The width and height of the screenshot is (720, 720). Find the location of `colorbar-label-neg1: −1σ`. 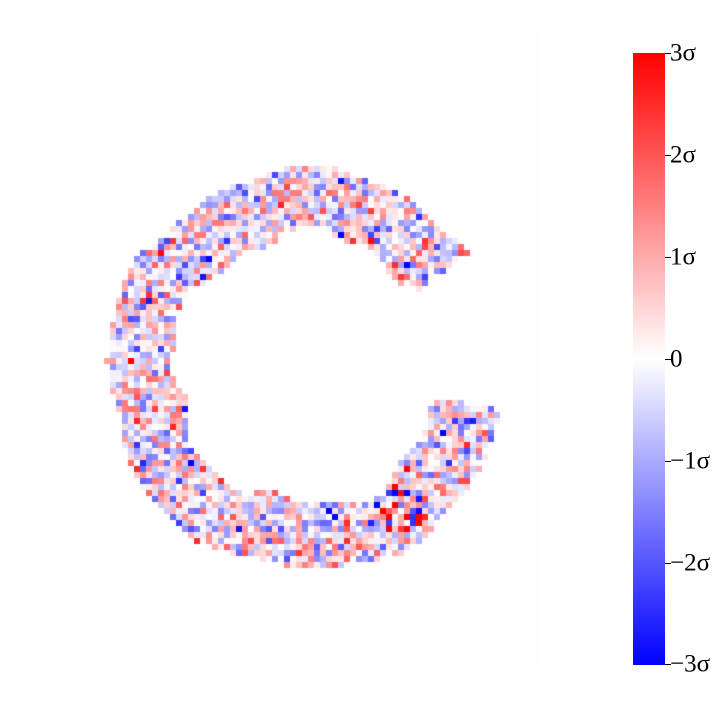

colorbar-label-neg1: −1σ is located at coordinates (690, 461).